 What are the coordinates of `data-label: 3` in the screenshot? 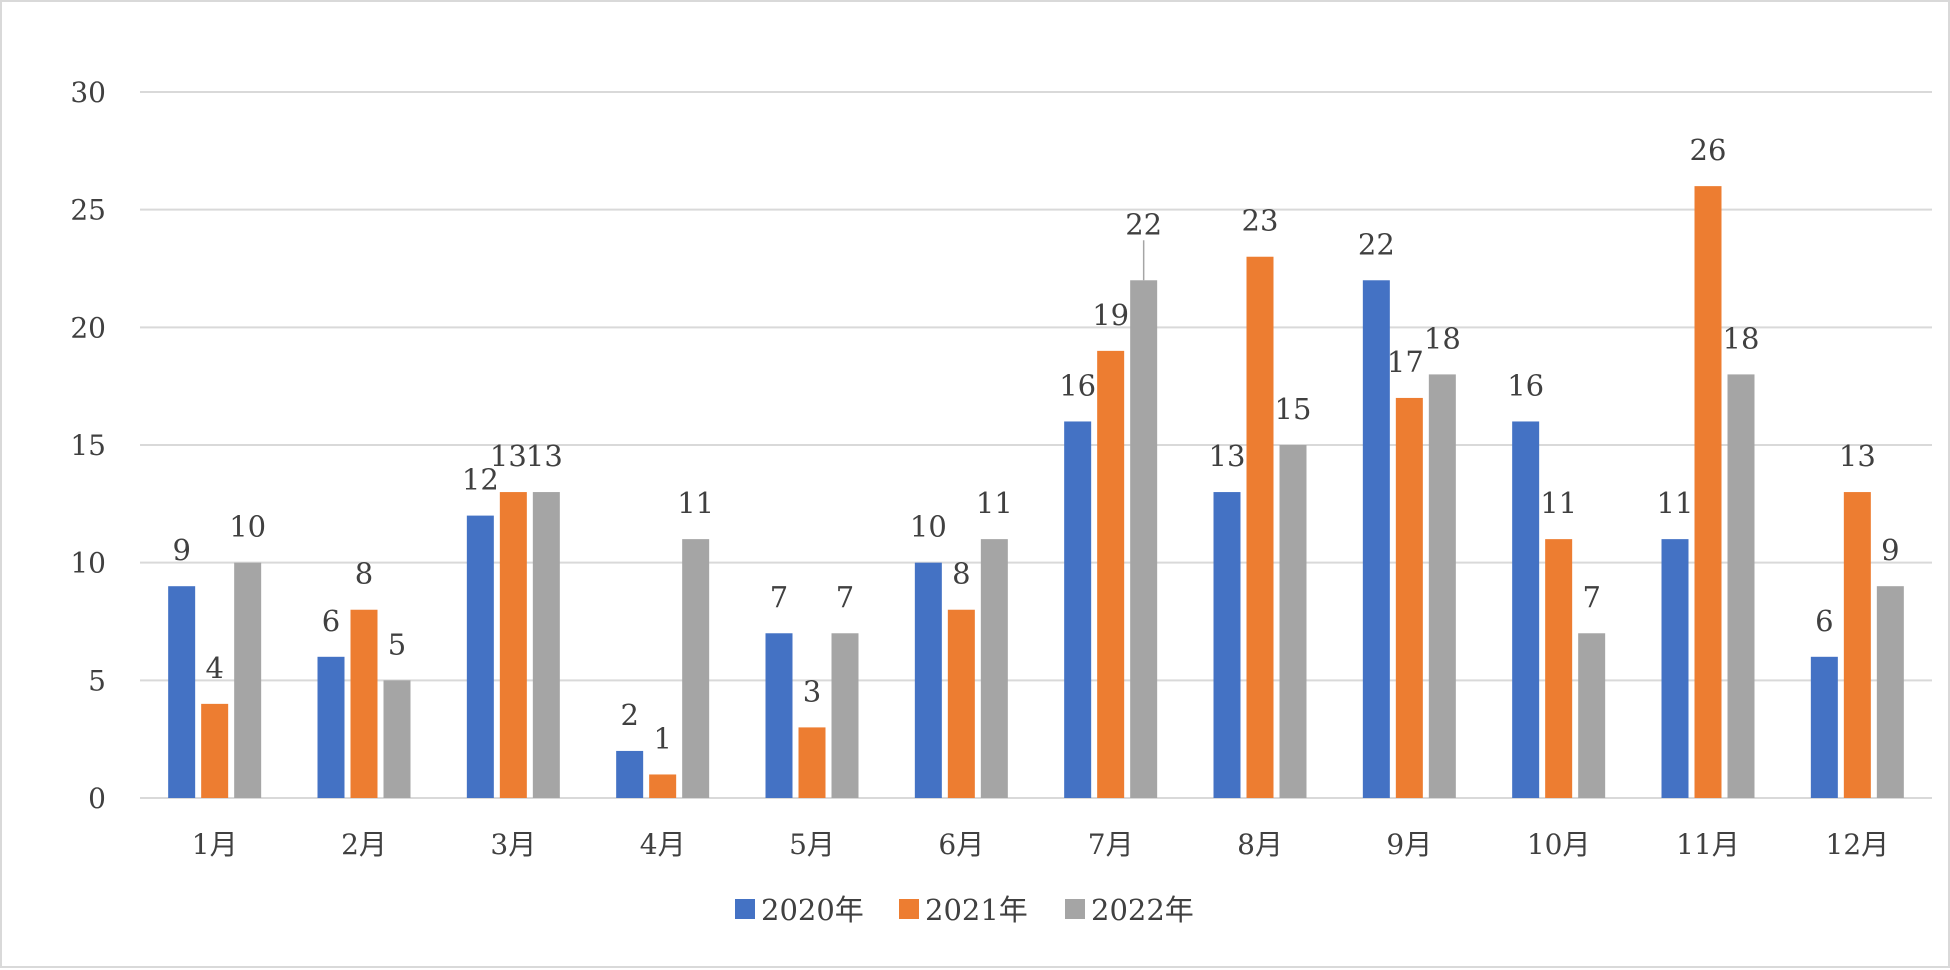 It's located at (812, 691).